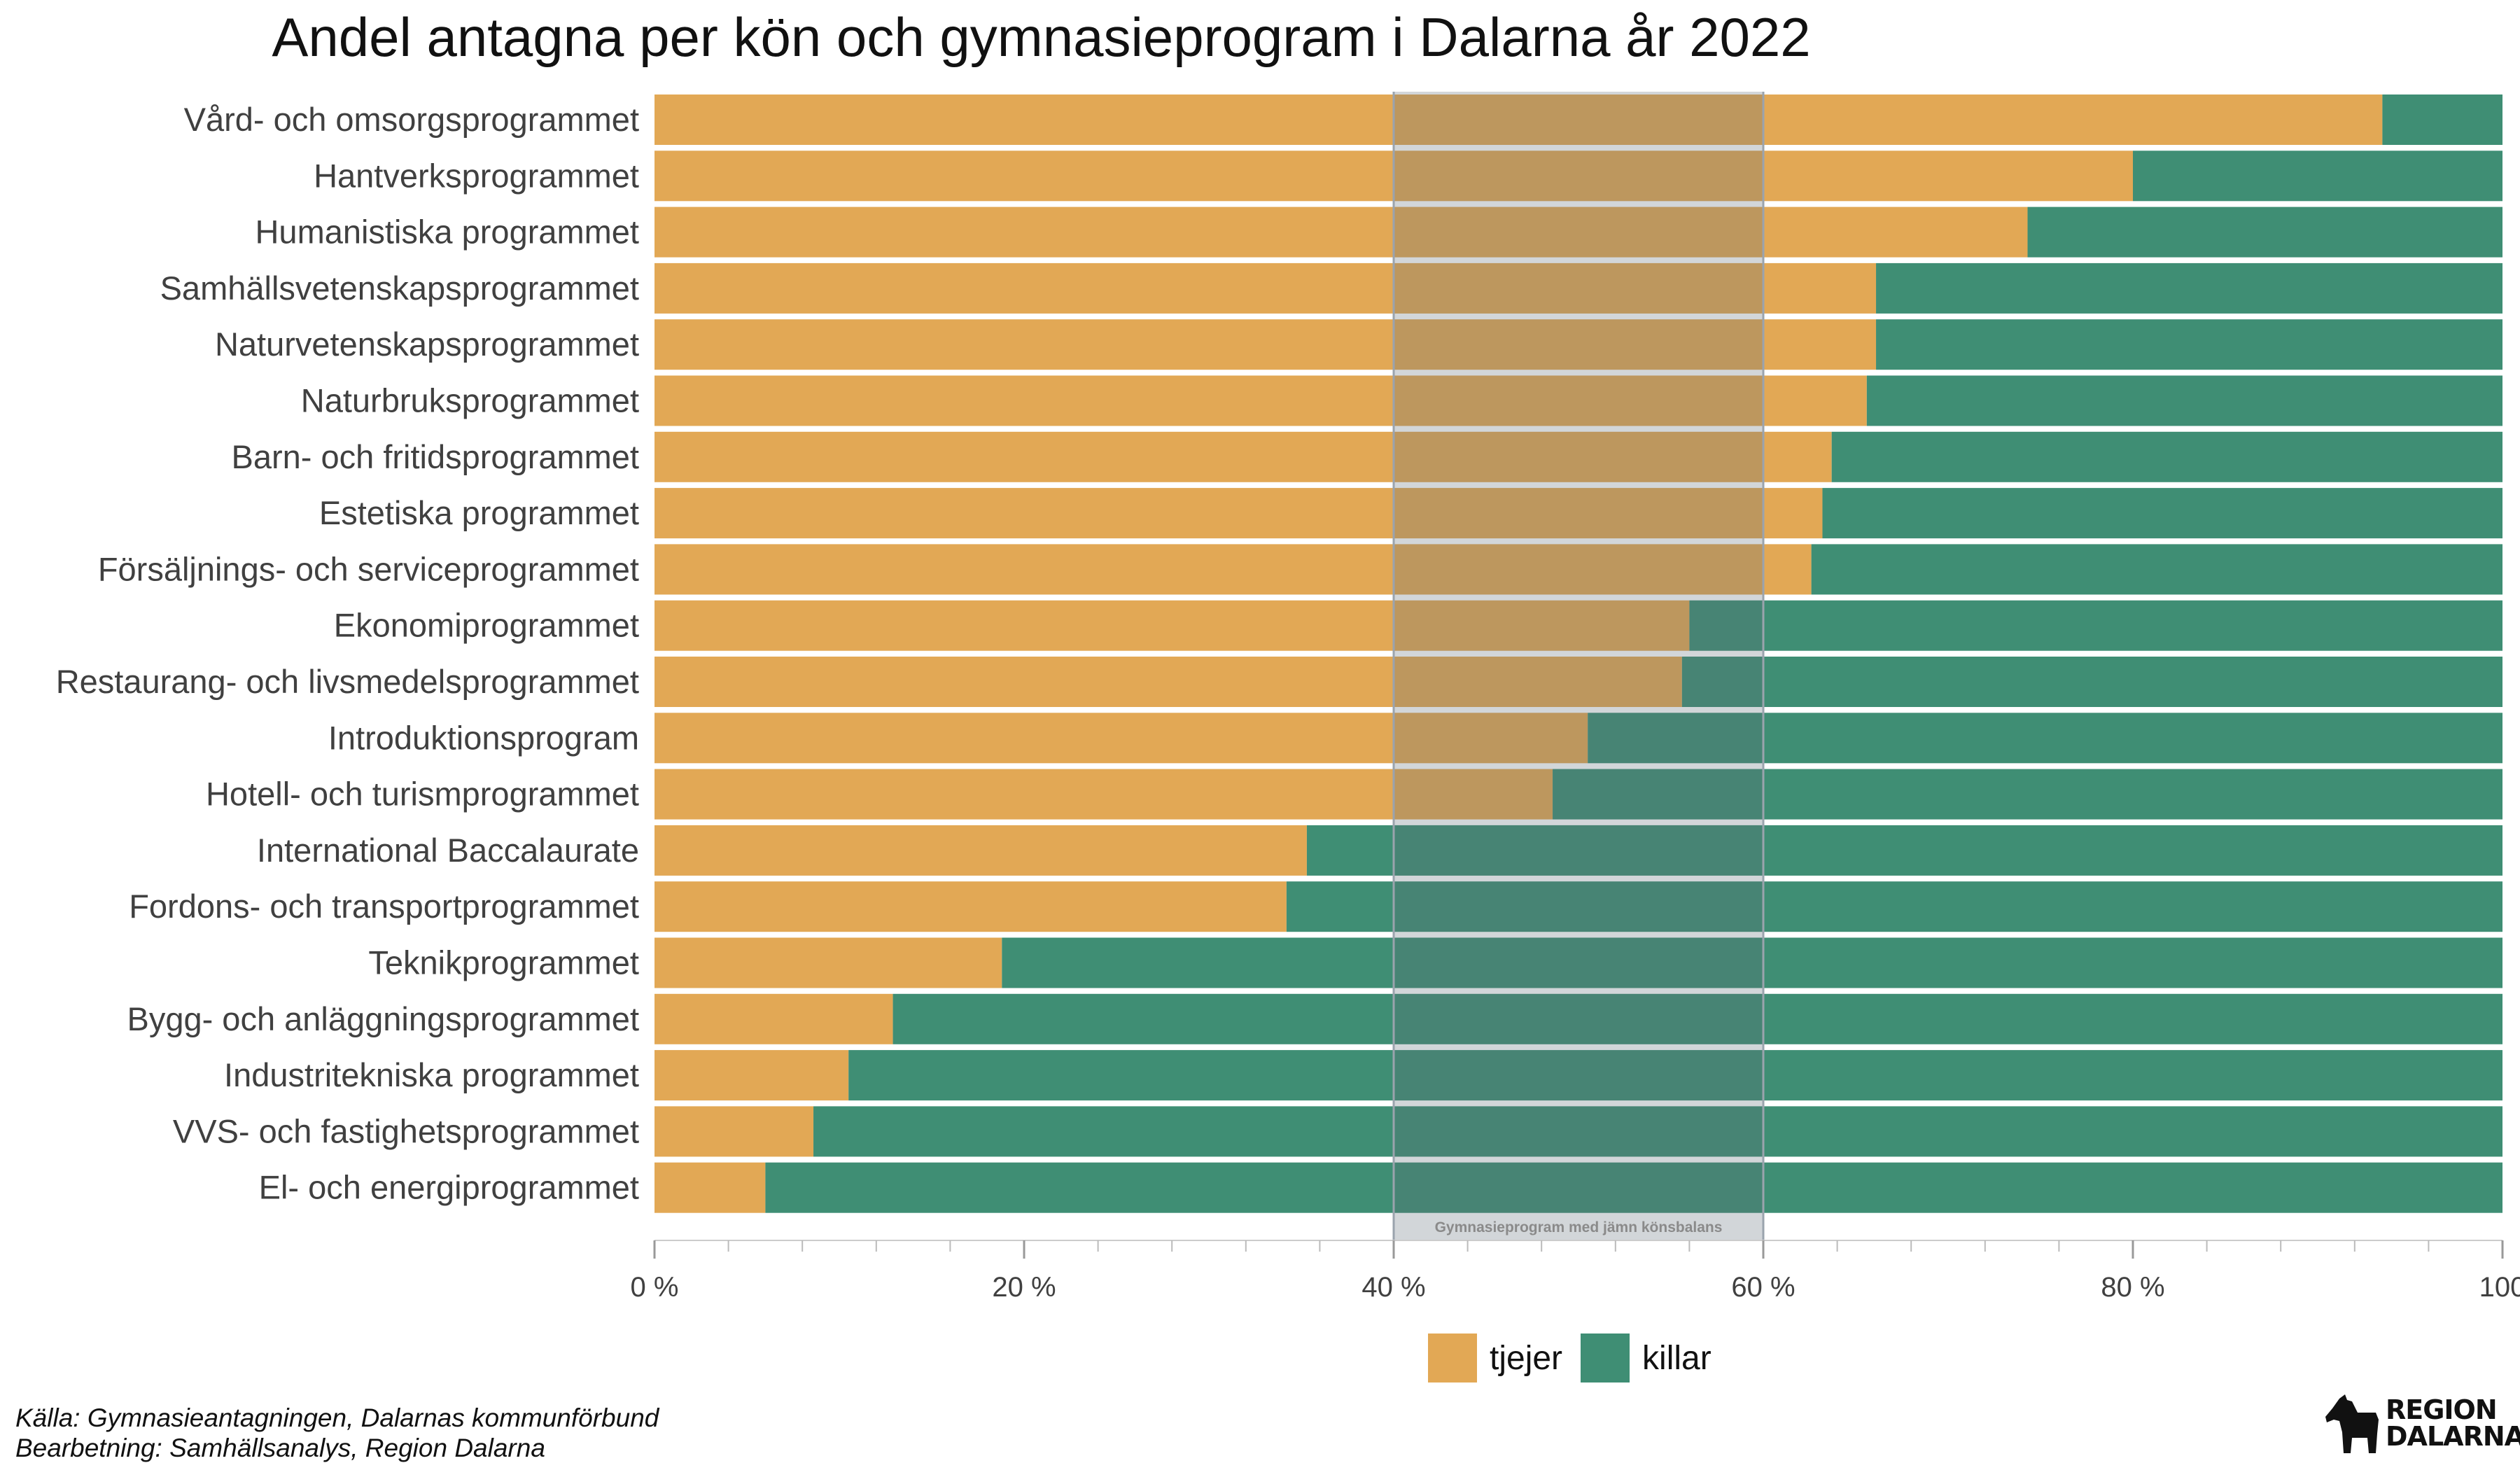 The image size is (2520, 1470). I want to click on category-label: Estetiska programmet, so click(479, 512).